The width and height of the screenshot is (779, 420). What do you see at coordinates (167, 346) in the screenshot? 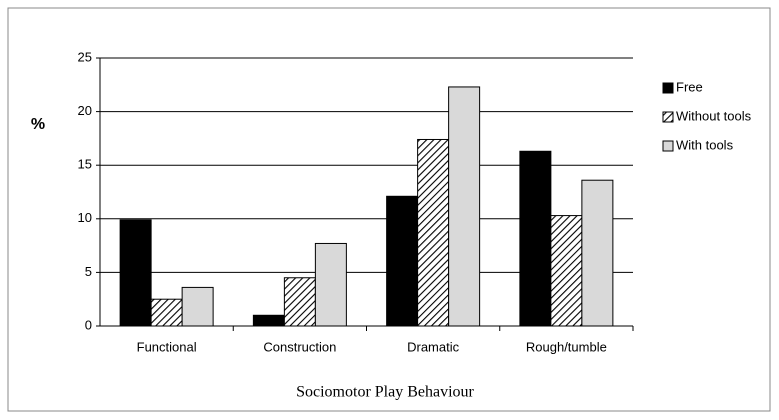
I see `x-tick-label: Functional` at bounding box center [167, 346].